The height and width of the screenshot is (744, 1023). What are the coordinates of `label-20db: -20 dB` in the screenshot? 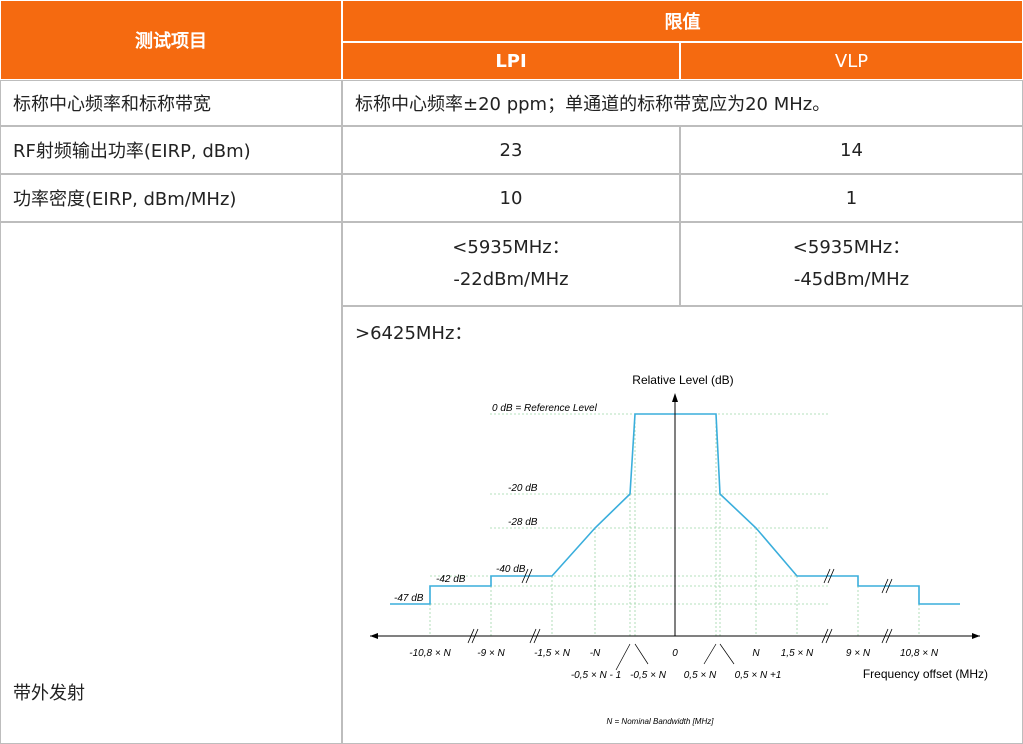 It's located at (523, 488).